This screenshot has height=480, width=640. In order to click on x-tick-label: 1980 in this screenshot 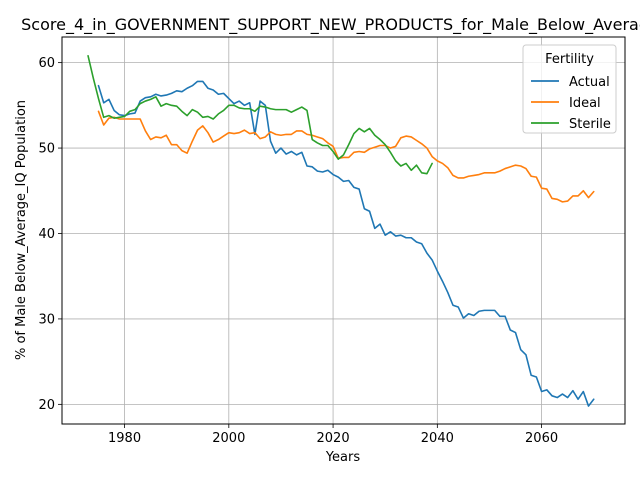, I will do `click(124, 438)`.